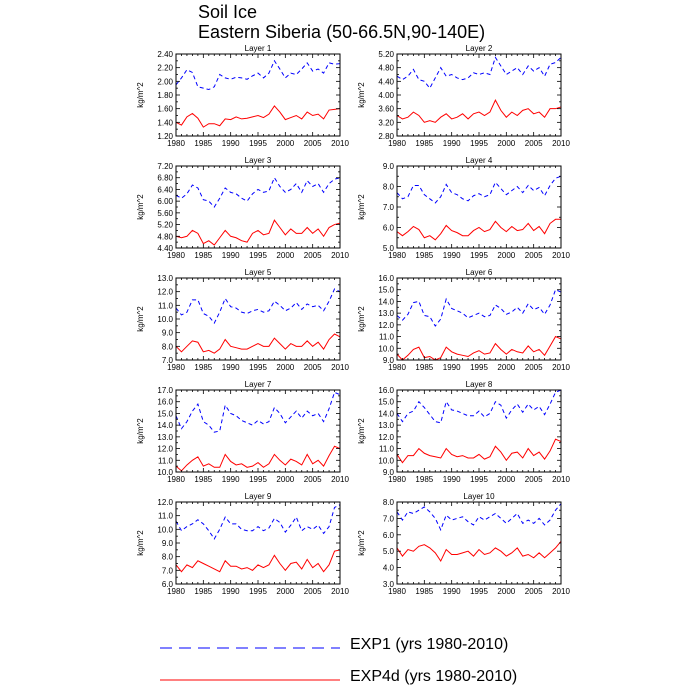  What do you see at coordinates (389, 502) in the screenshot?
I see `y-tick-label: 8.0` at bounding box center [389, 502].